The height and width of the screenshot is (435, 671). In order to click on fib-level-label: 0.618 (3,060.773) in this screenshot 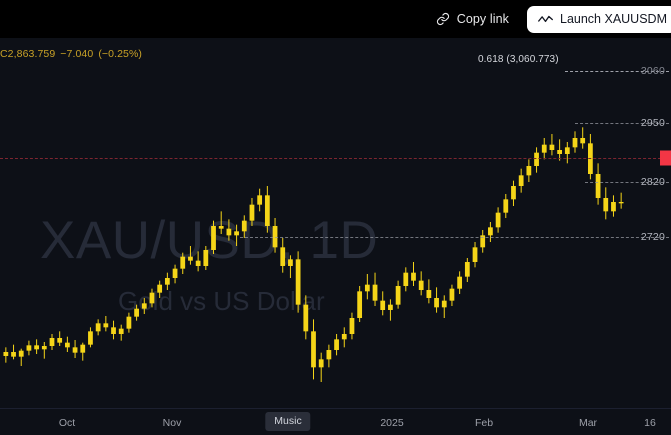, I will do `click(518, 59)`.